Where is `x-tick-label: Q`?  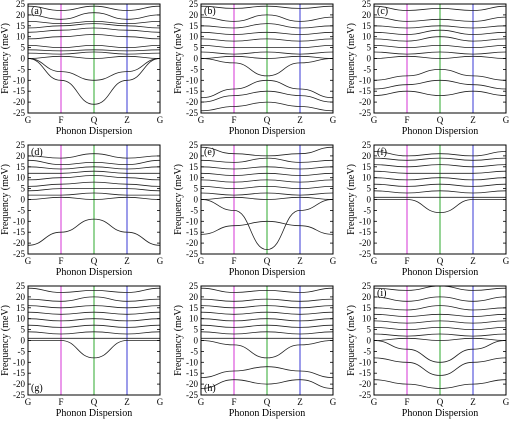 x-tick-label: Q is located at coordinates (267, 120).